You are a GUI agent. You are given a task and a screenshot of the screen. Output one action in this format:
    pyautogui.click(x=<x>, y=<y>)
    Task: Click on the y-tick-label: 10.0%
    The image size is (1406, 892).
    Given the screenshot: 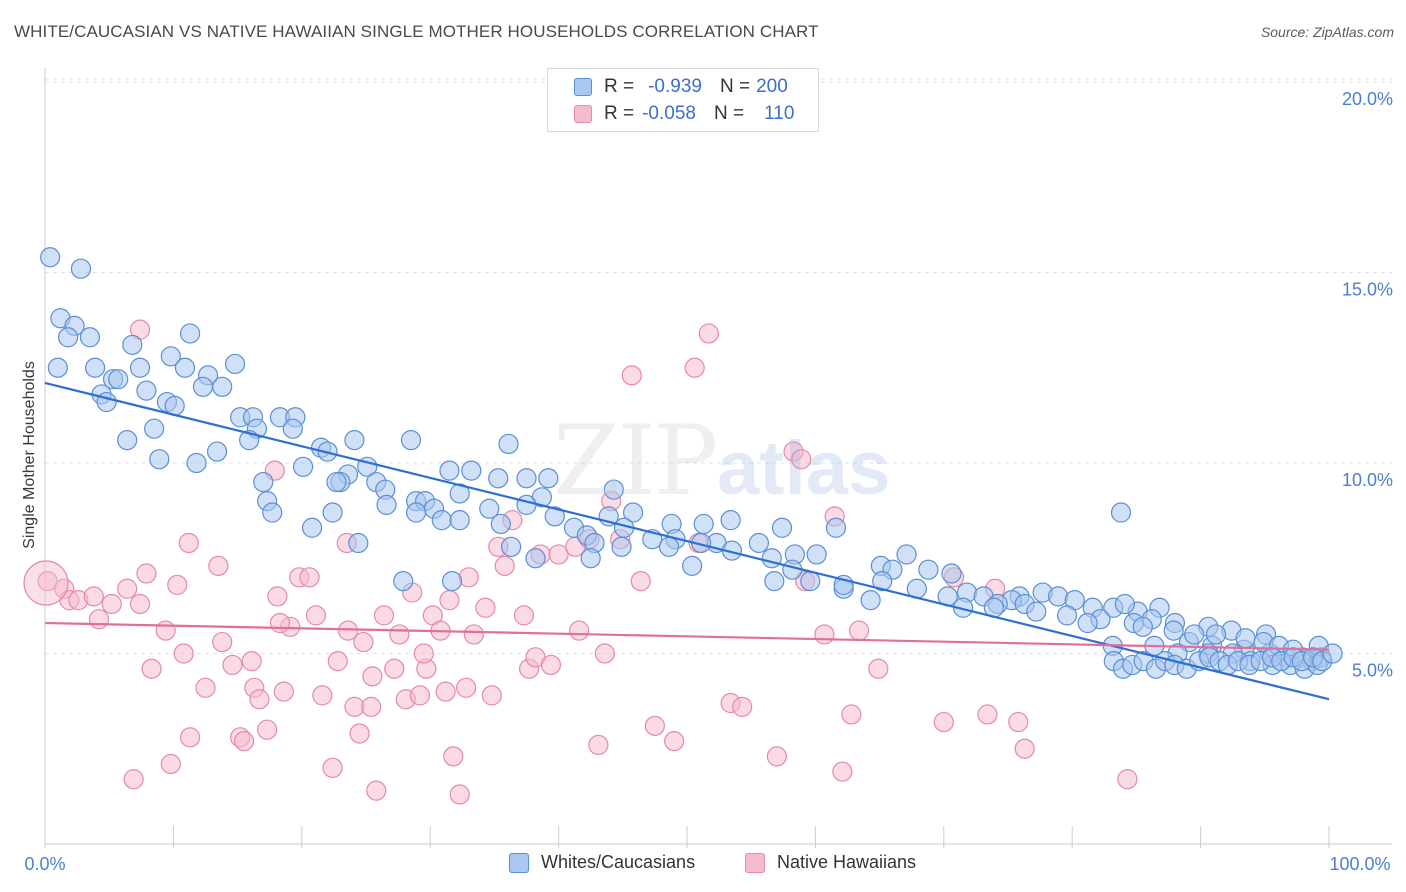 What is the action you would take?
    pyautogui.click(x=1367, y=480)
    